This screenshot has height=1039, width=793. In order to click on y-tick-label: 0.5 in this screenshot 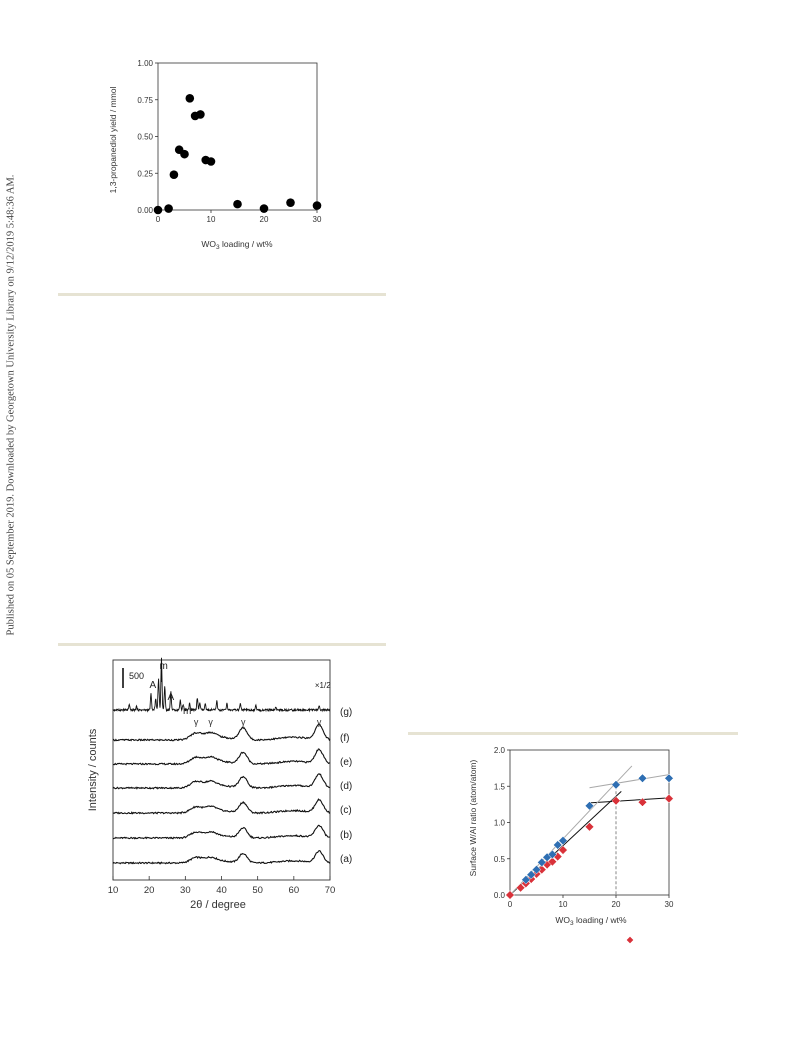, I will do `click(500, 859)`.